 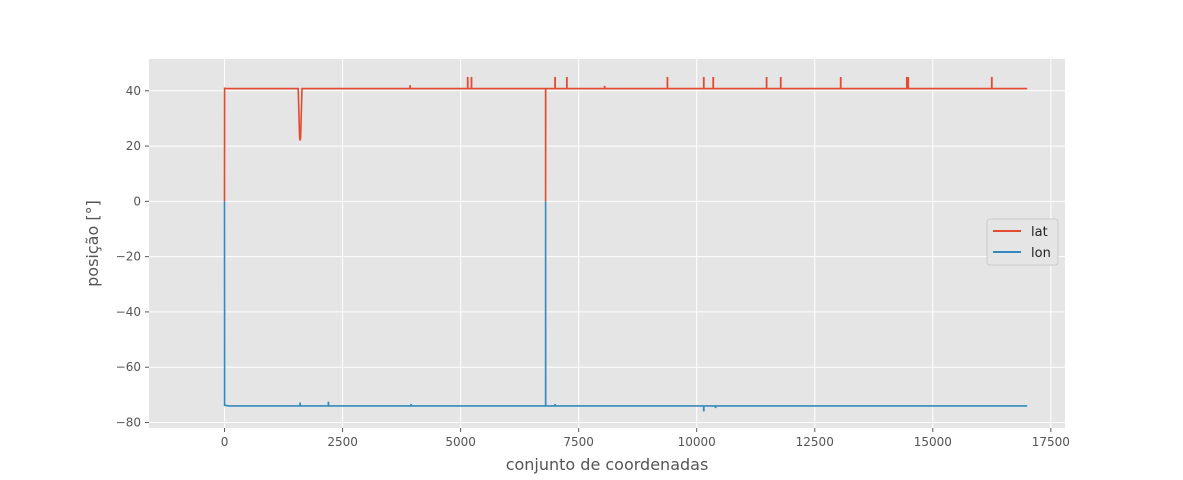 I want to click on x-tick-label: 10000, so click(x=697, y=442).